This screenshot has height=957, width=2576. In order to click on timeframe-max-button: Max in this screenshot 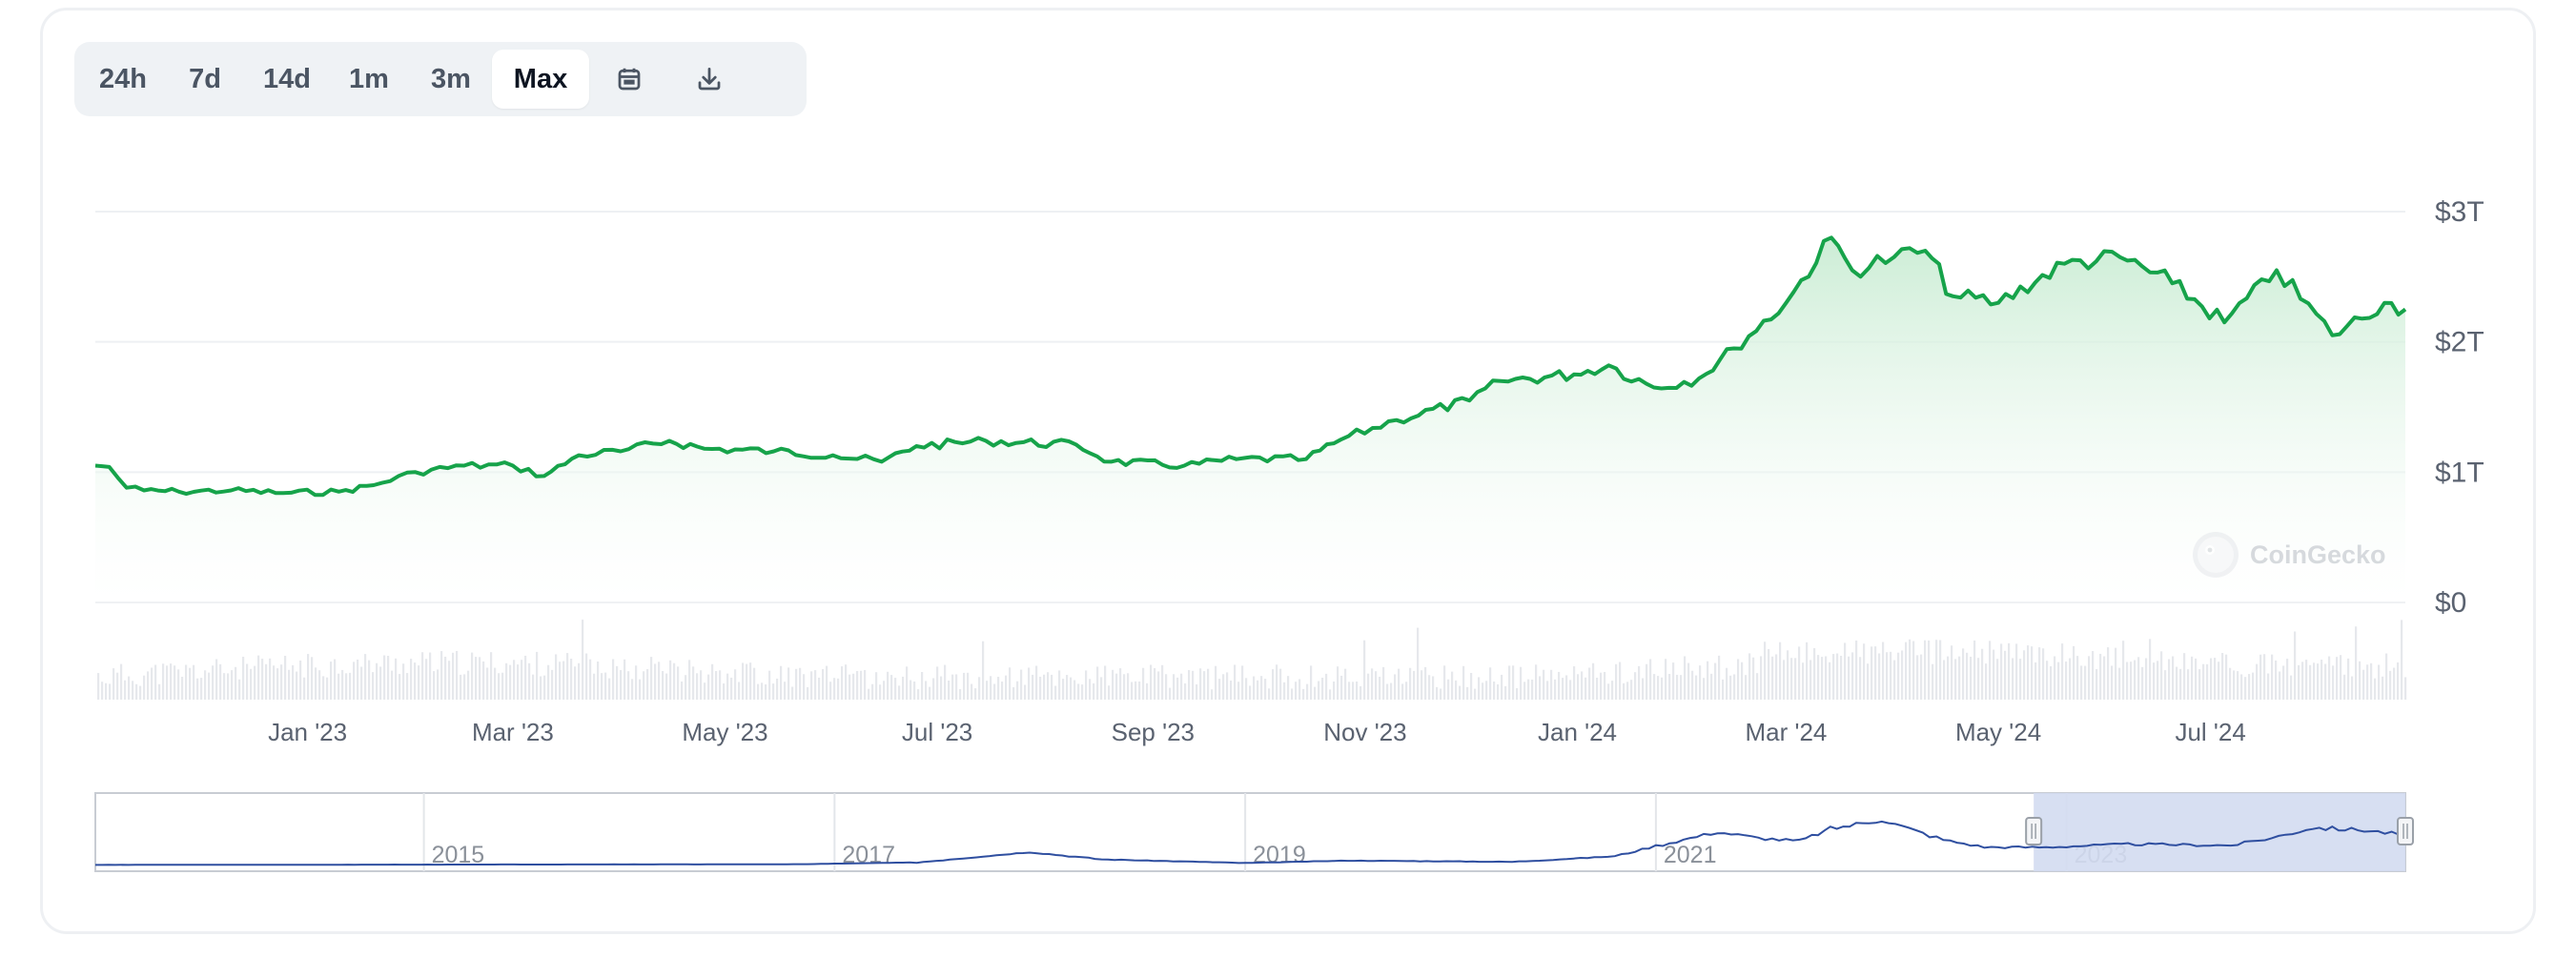, I will do `click(541, 79)`.